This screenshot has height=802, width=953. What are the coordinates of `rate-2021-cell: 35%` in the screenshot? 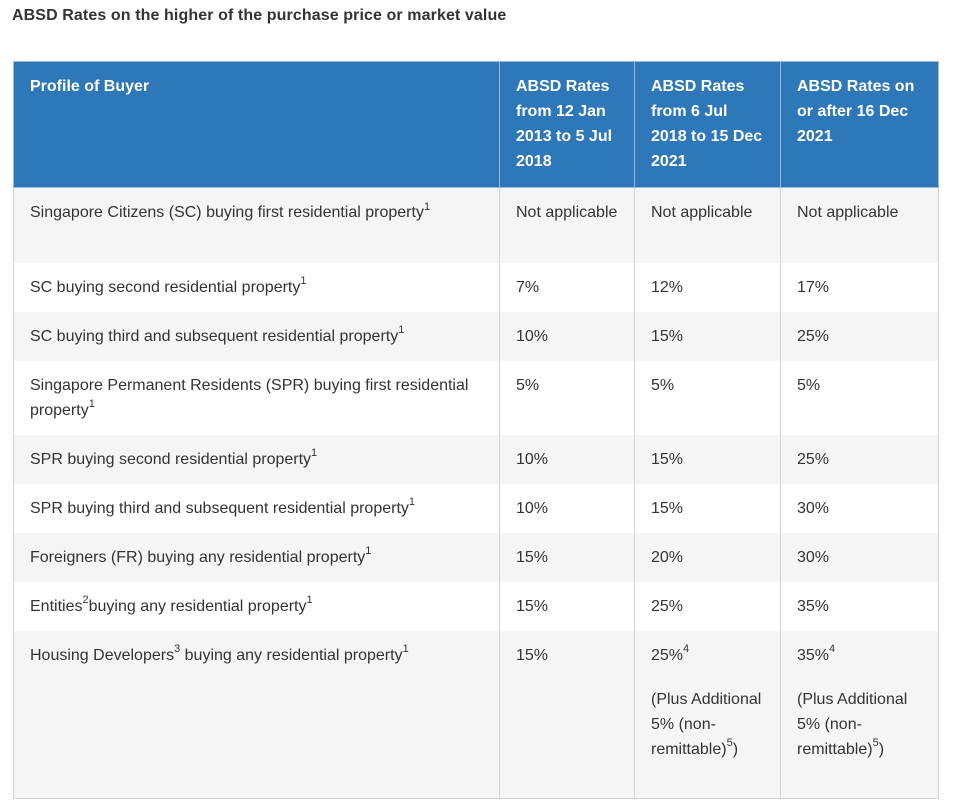 It's located at (859, 606).